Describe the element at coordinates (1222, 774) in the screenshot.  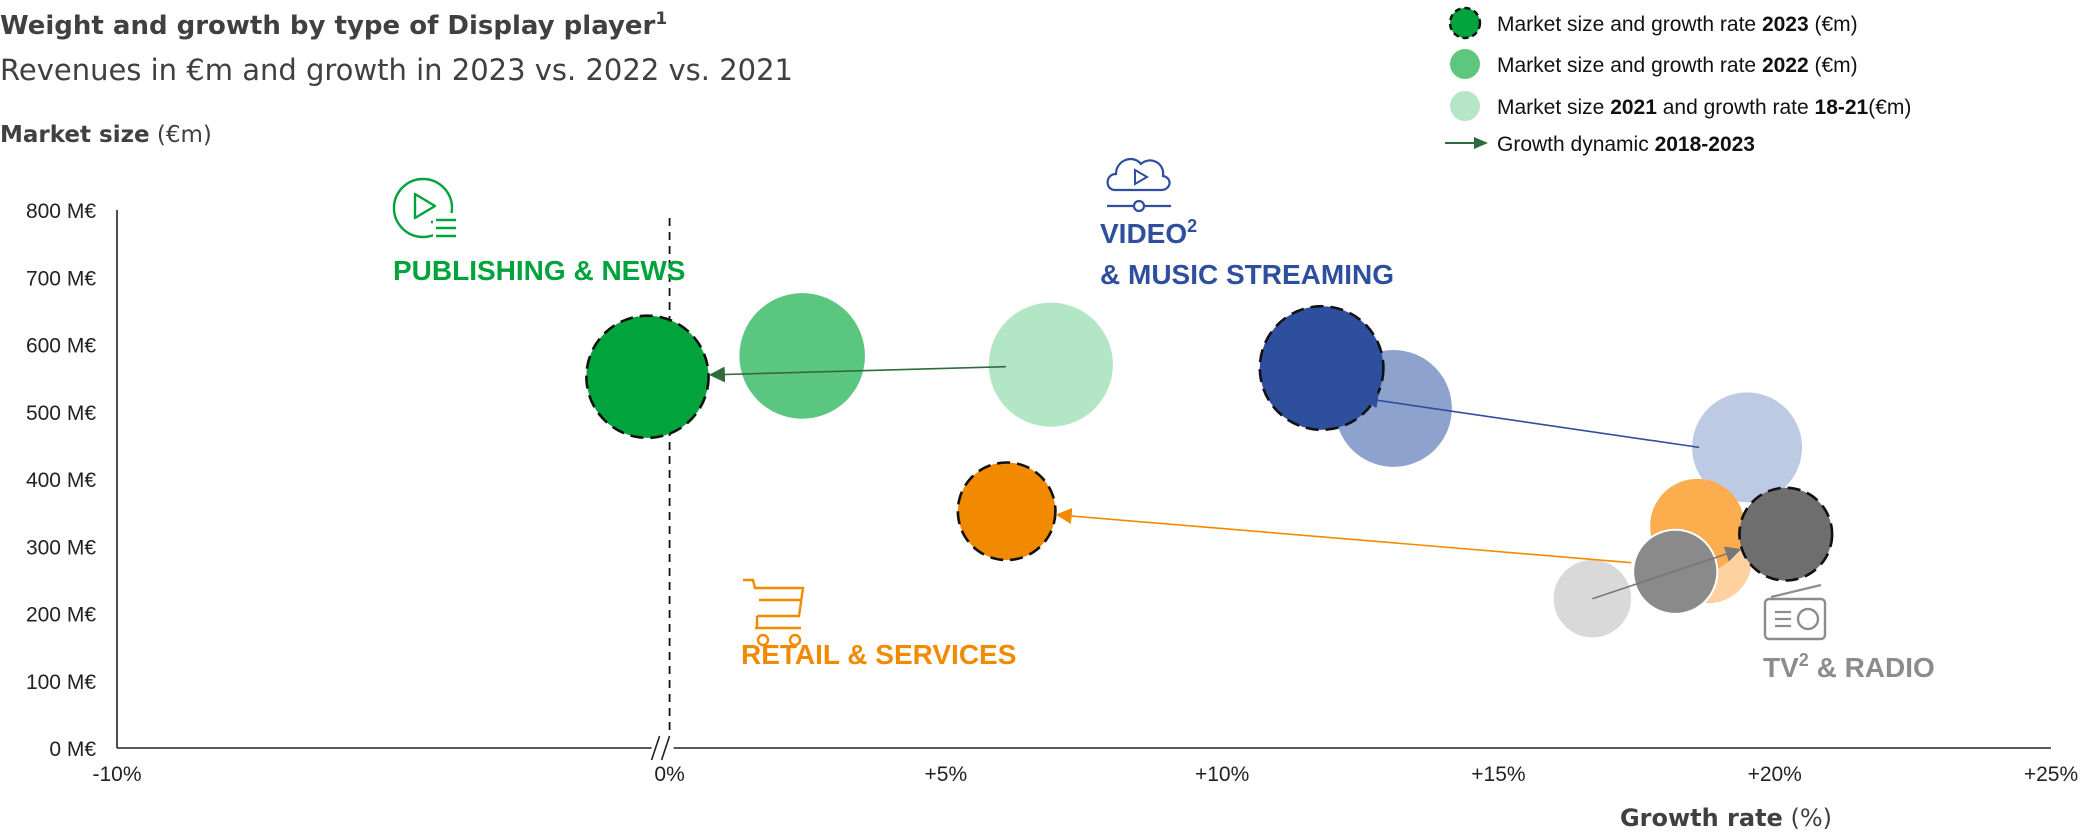
I see `x-tick-label: +10%` at that location.